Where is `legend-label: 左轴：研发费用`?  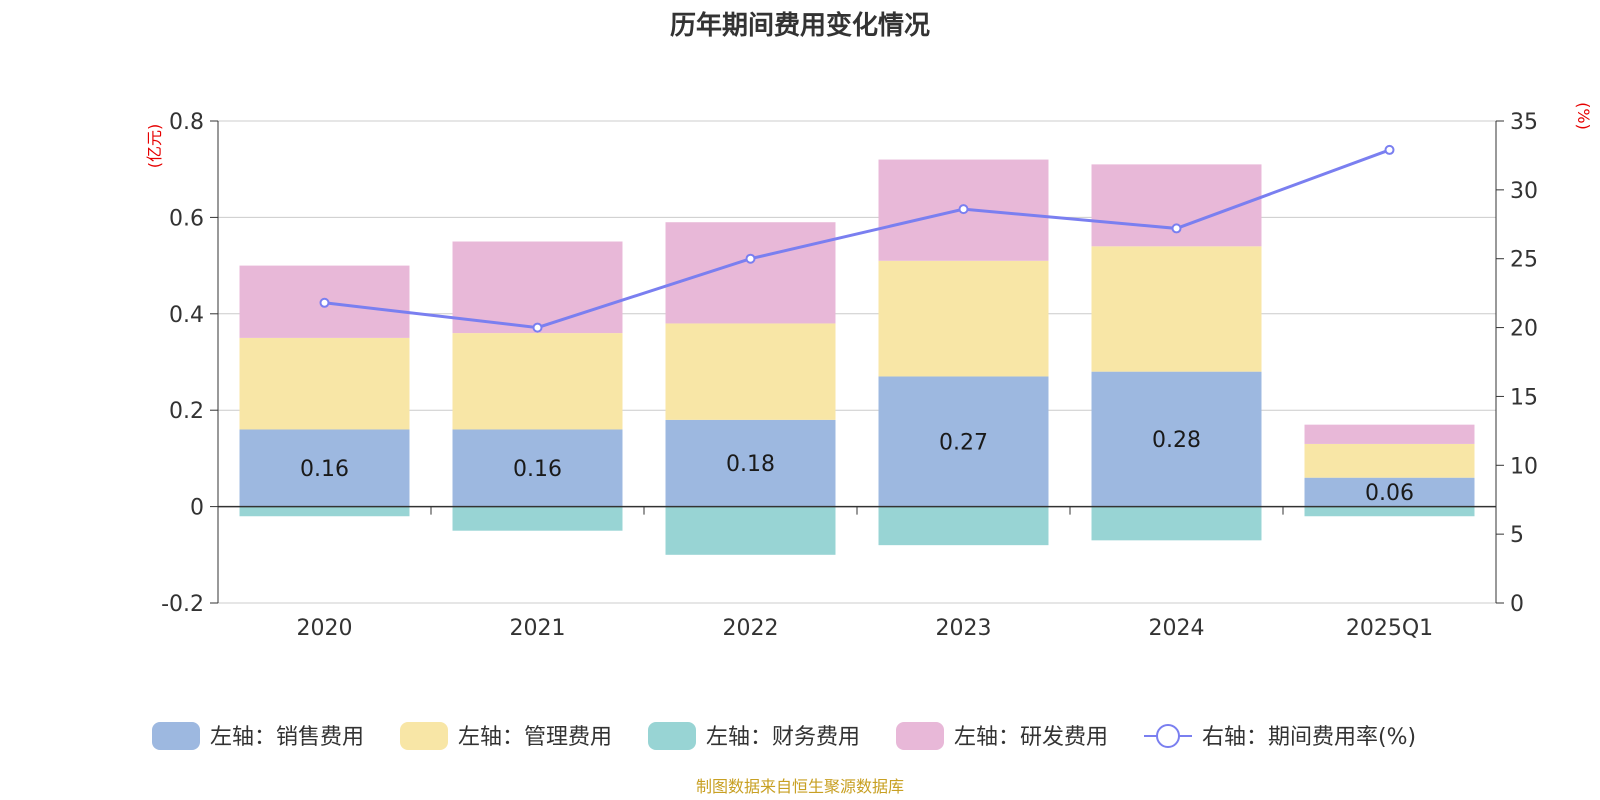
legend-label: 左轴：研发费用 is located at coordinates (1031, 737).